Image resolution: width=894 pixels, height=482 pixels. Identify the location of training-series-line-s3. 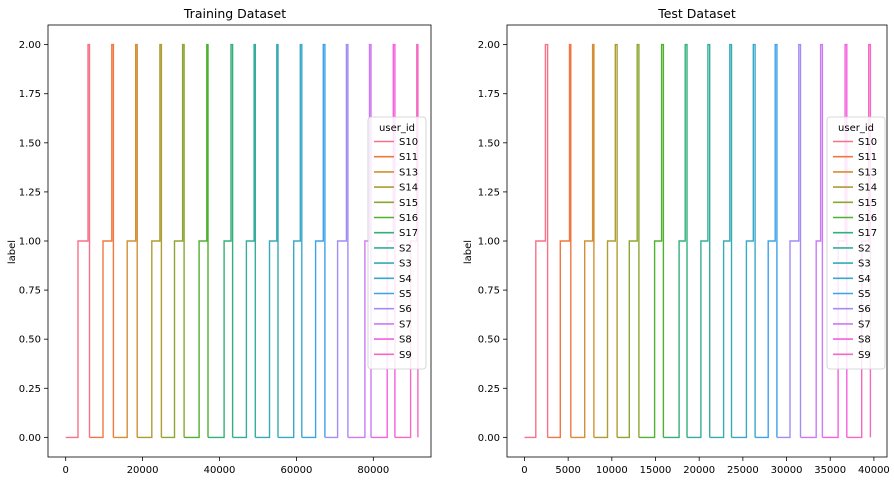
(267, 241).